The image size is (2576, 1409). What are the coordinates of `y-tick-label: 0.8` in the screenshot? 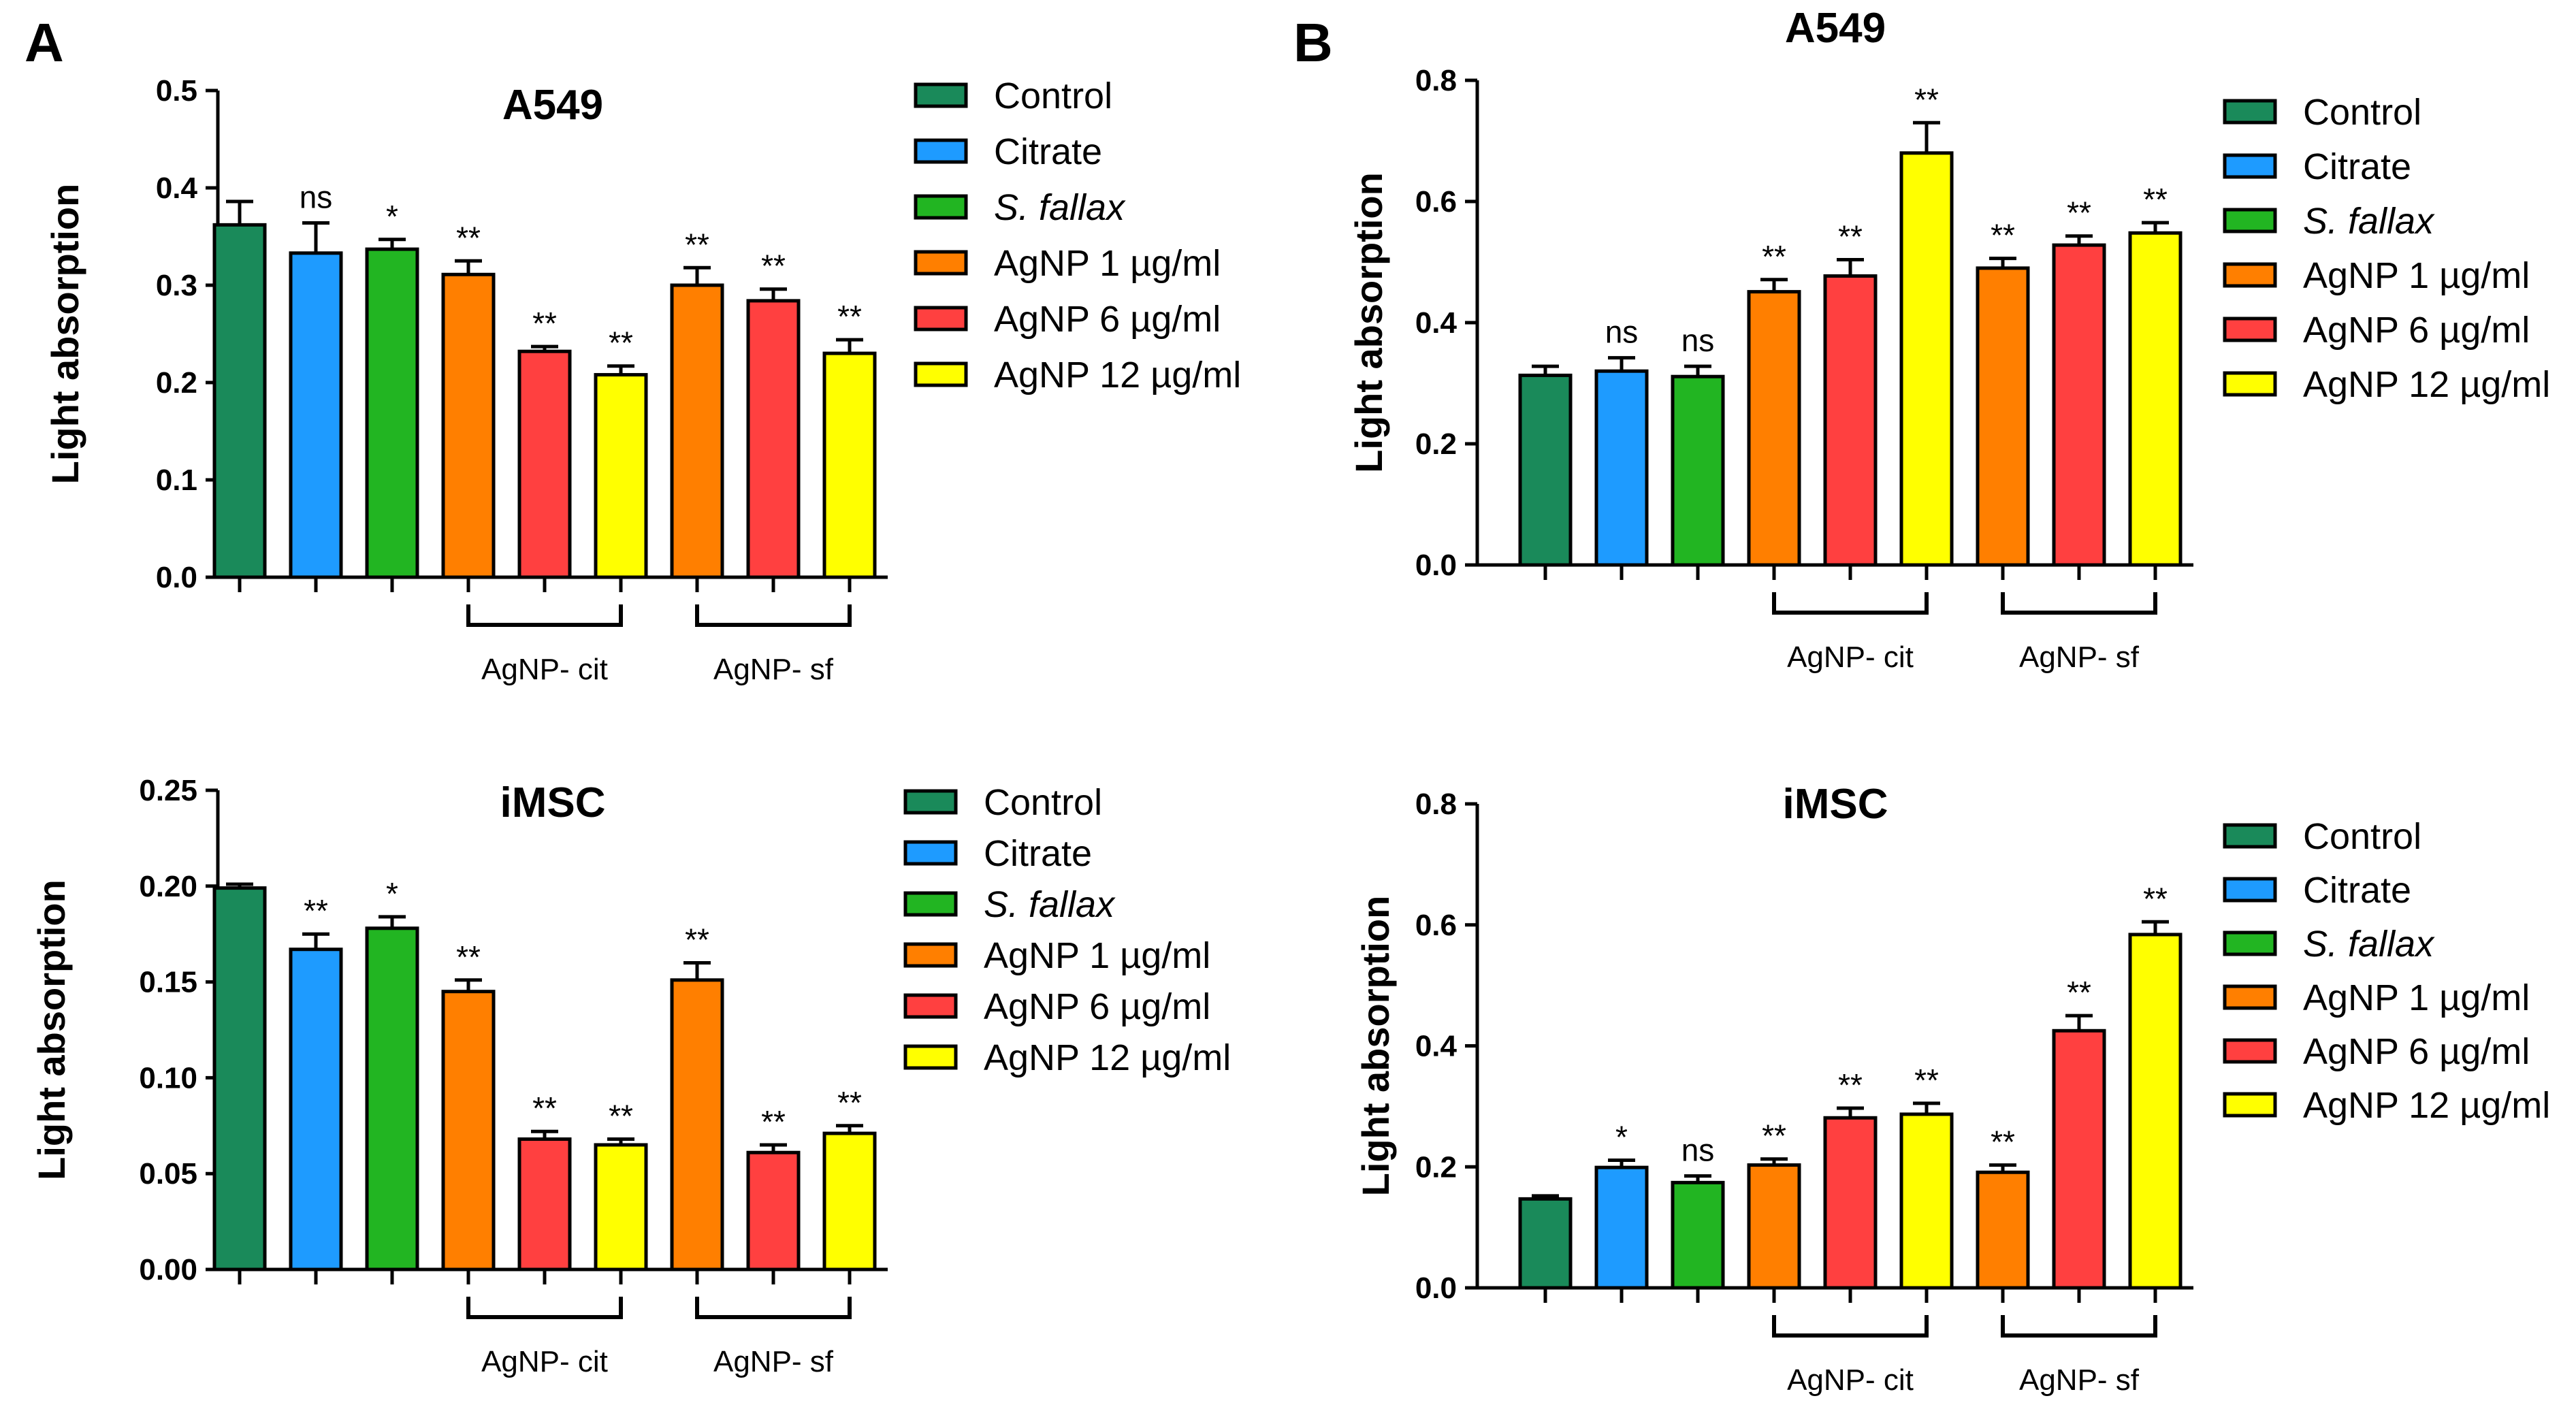 It's located at (1436, 804).